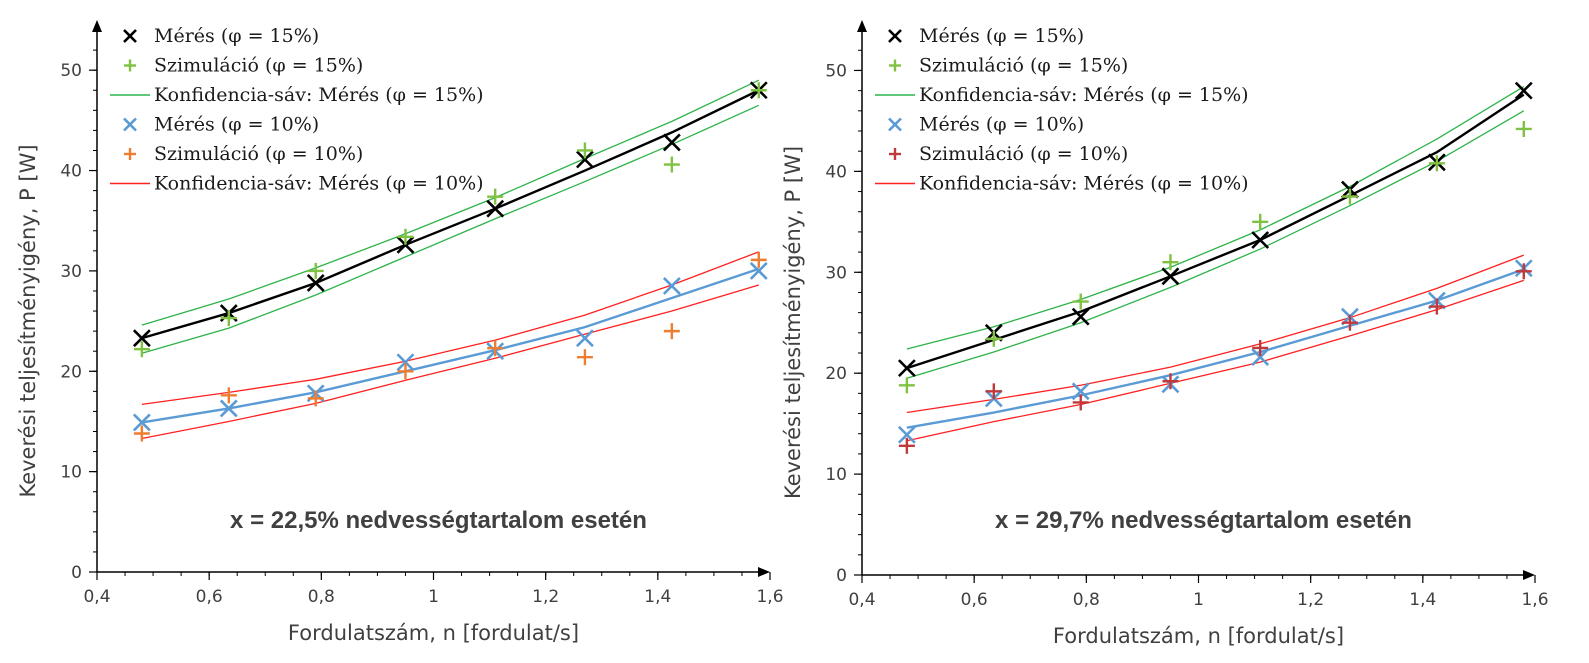  I want to click on legend-entry: Szimuláció (φ = 15%), so click(1023, 66).